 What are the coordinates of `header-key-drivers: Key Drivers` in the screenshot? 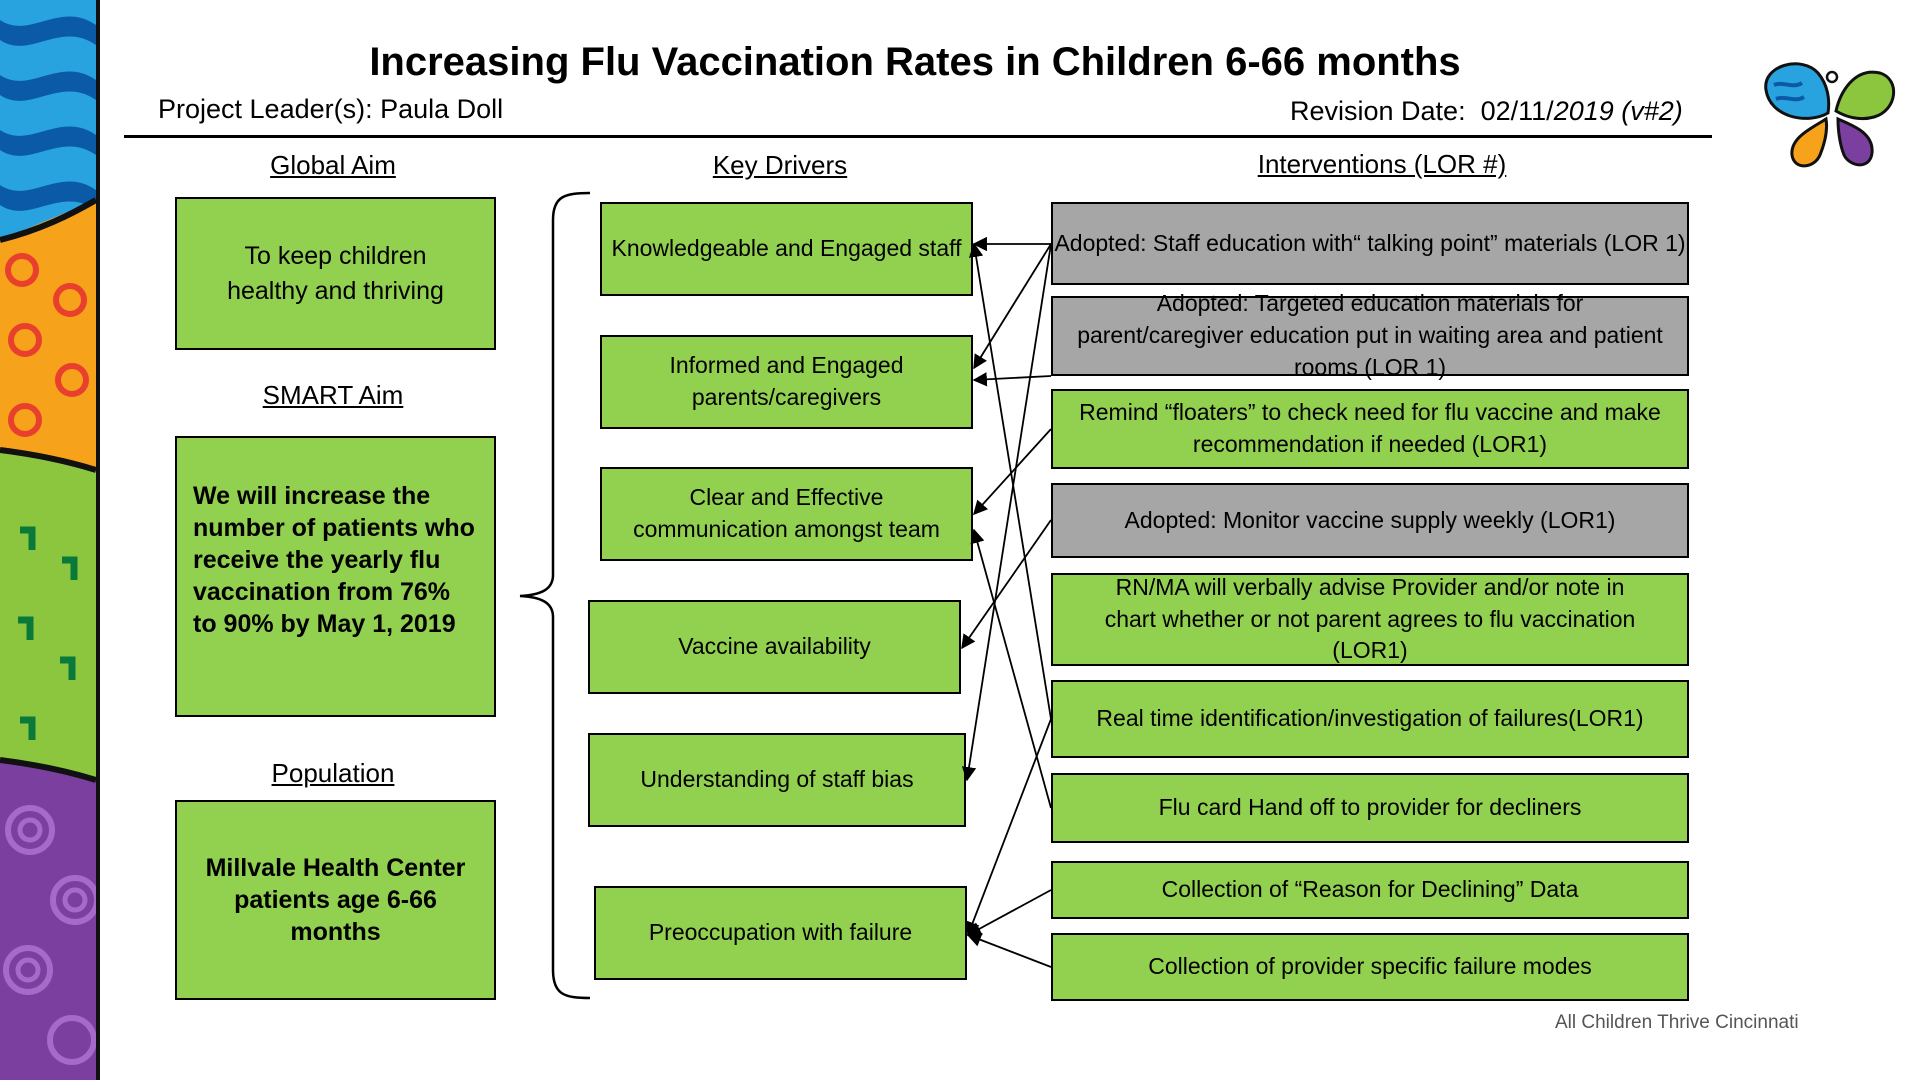 It's located at (780, 165).